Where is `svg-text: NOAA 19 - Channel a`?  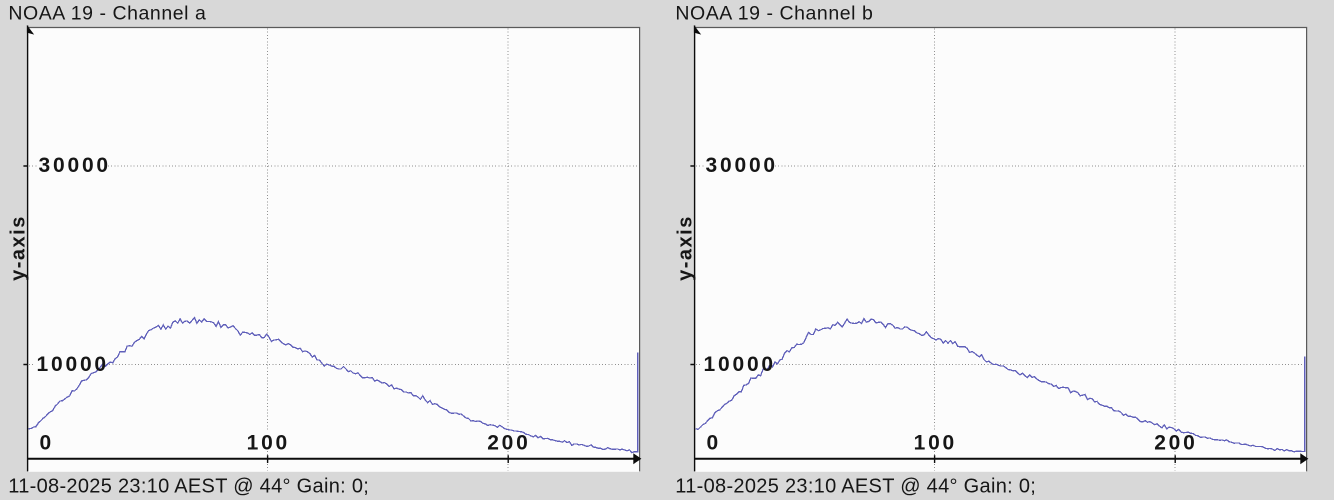 svg-text: NOAA 19 - Channel a is located at coordinates (107, 14).